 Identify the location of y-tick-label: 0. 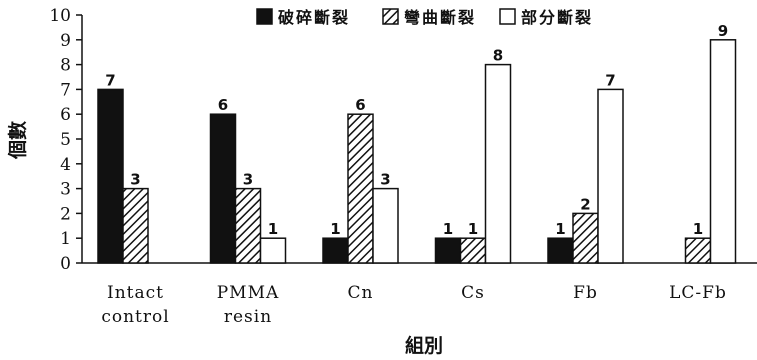
(65, 264).